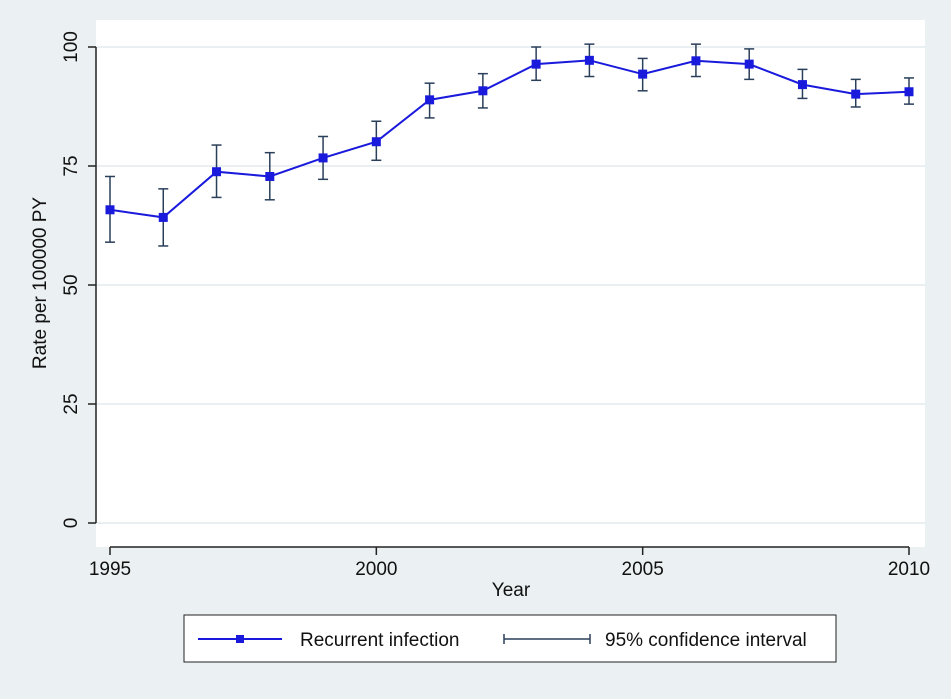 This screenshot has height=699, width=951. I want to click on legend-square-marker, so click(240, 639).